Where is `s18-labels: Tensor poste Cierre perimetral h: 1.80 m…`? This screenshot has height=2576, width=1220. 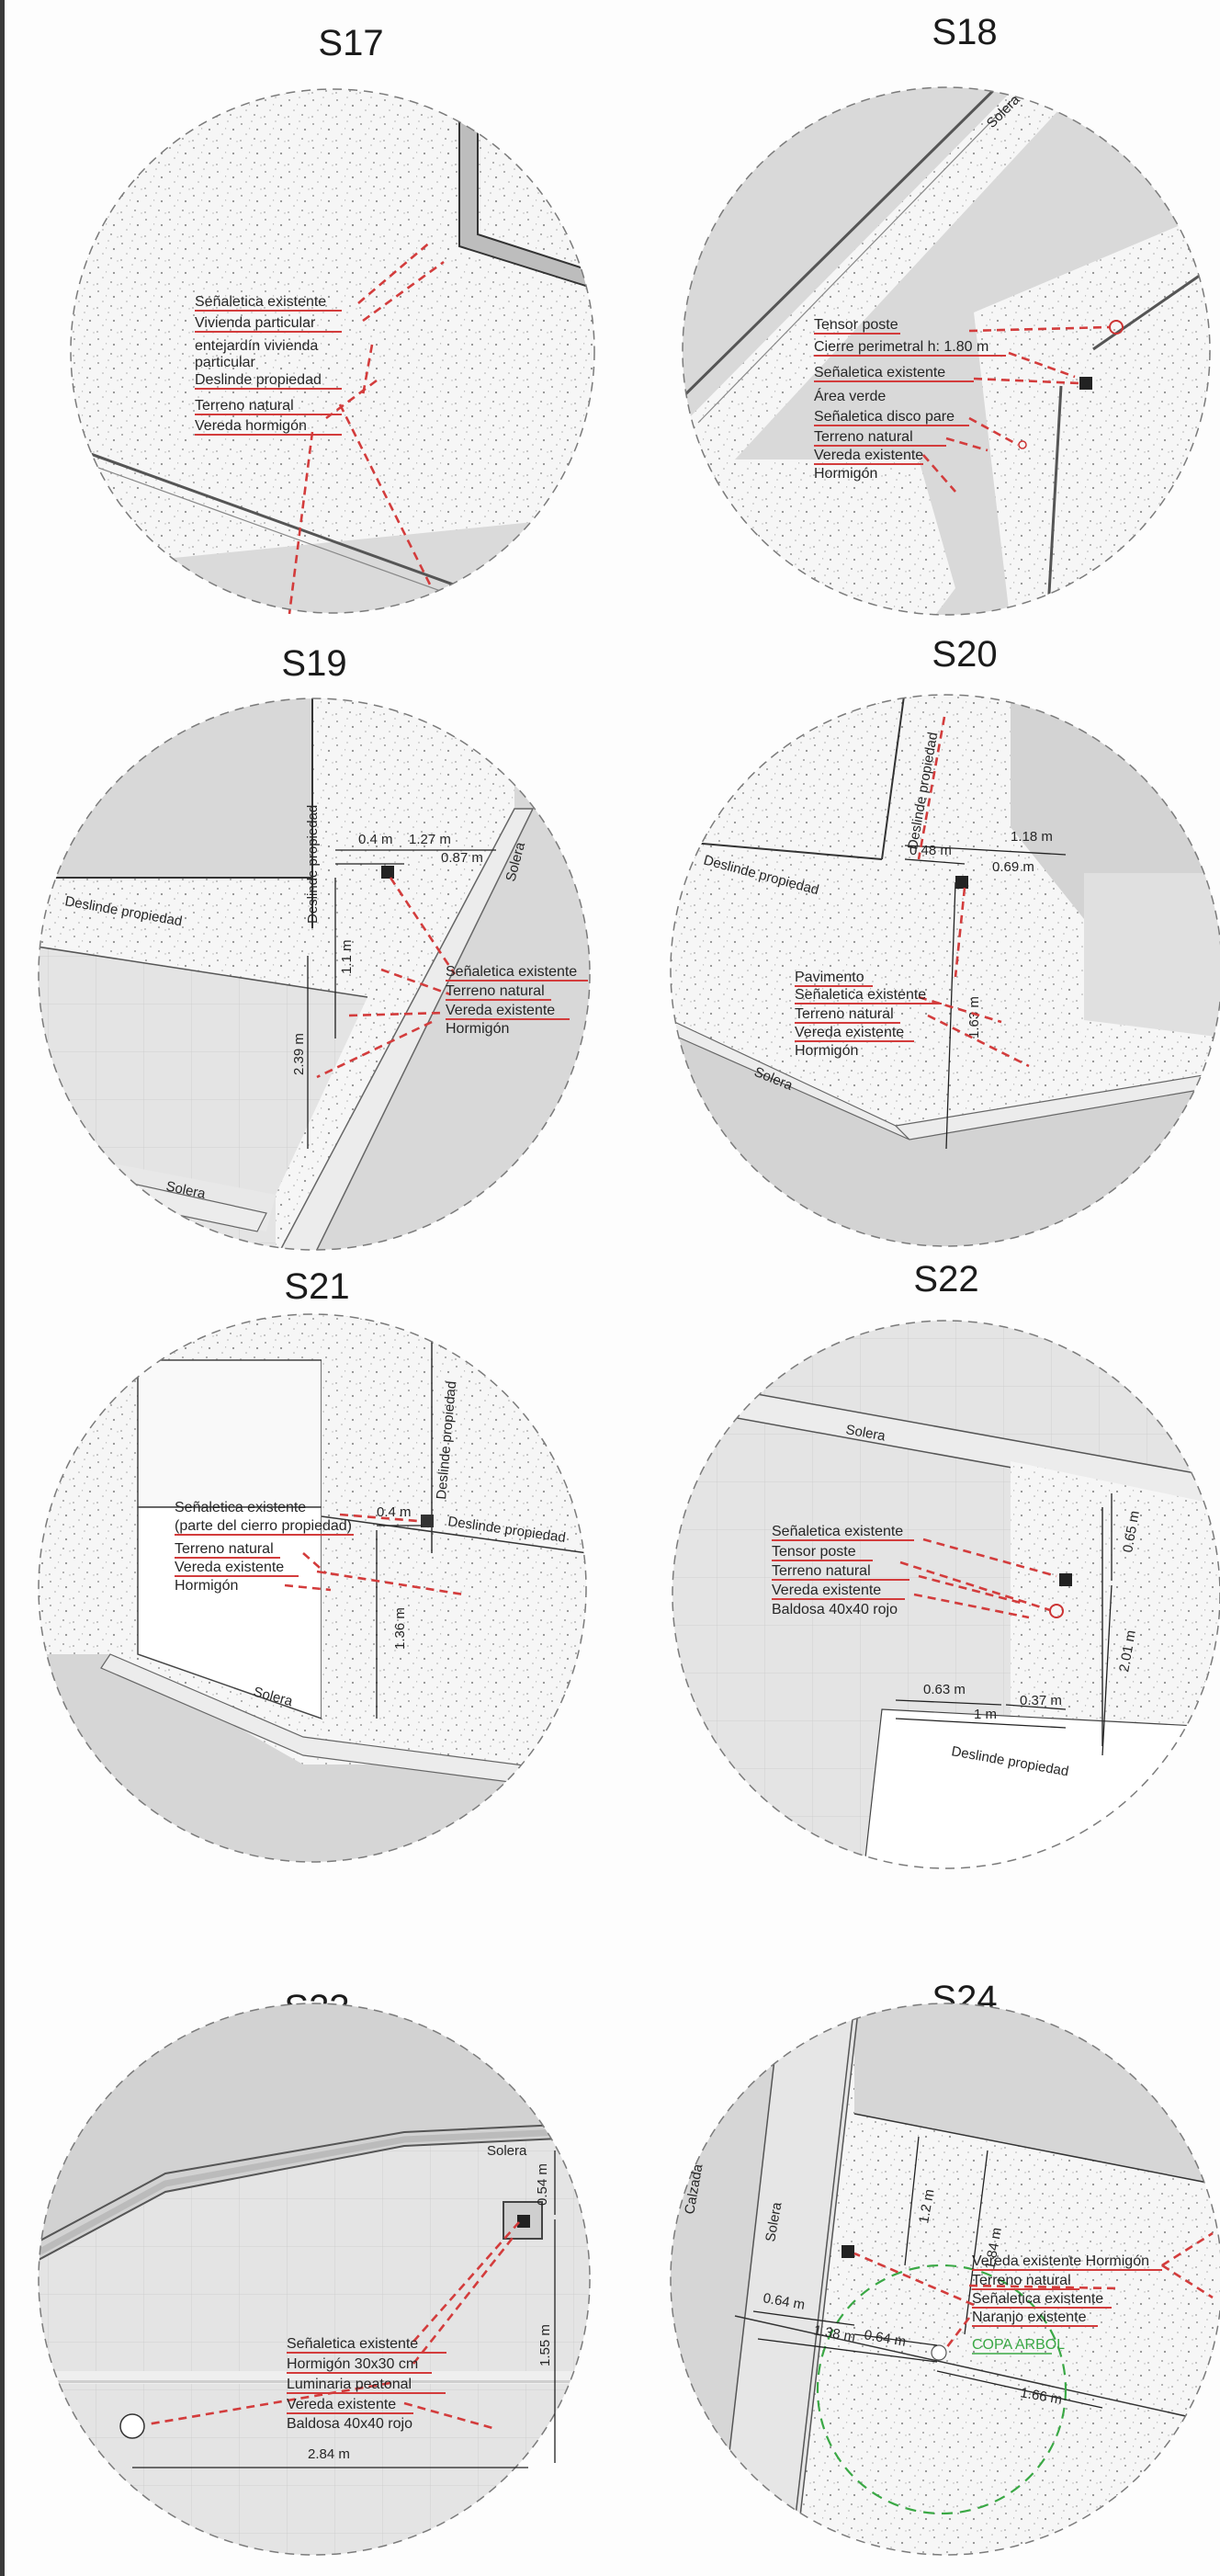
s18-labels: Tensor poste Cierre perimetral h: 1.80 m… is located at coordinates (910, 399).